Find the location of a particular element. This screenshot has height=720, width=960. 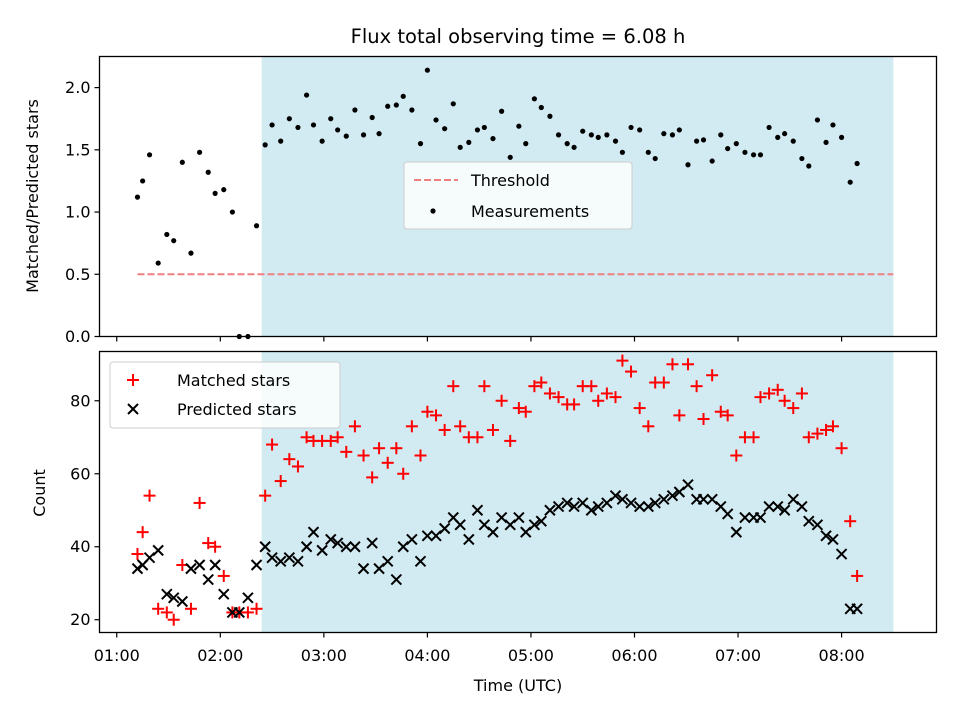

x-tick-label: 08:00 is located at coordinates (842, 655).